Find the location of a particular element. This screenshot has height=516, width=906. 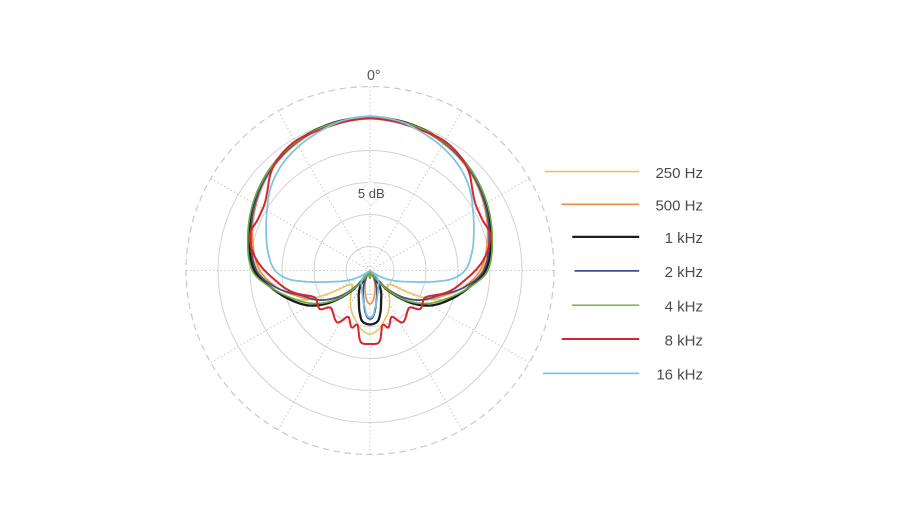

svg-text: 16 kHz is located at coordinates (679, 375).